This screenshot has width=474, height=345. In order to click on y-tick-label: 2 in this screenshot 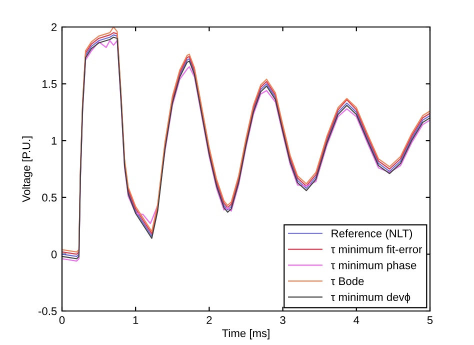, I will do `click(54, 27)`.